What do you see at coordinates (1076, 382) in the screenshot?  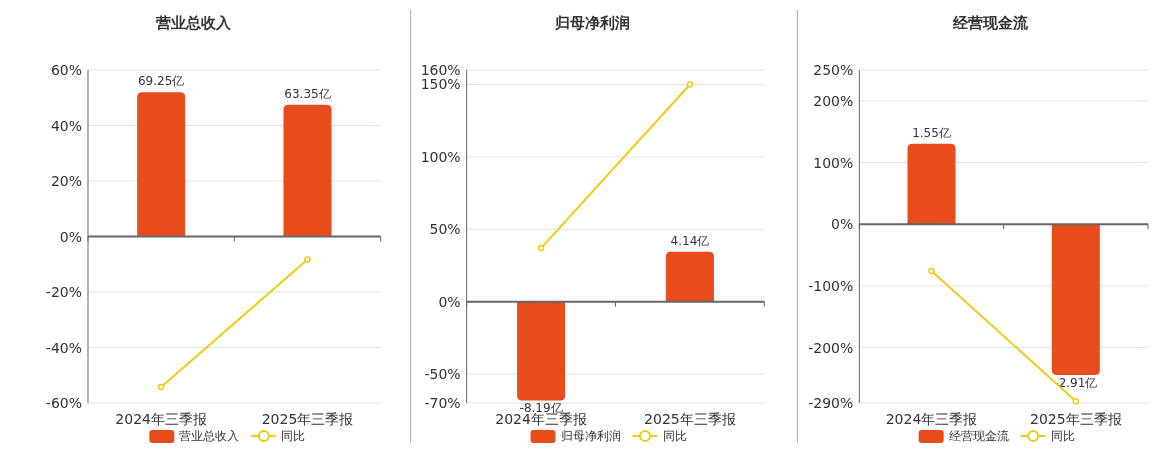 I see `data-label: -2.91亿` at bounding box center [1076, 382].